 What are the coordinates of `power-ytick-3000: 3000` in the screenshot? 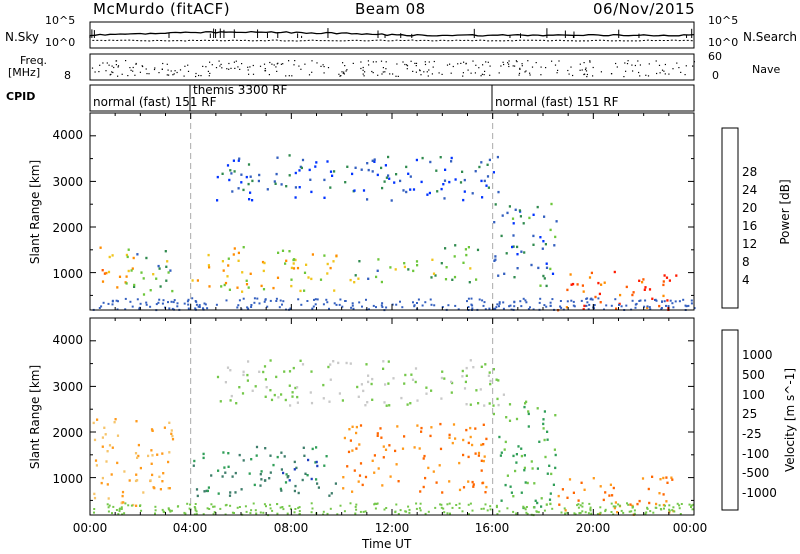 It's located at (67, 182).